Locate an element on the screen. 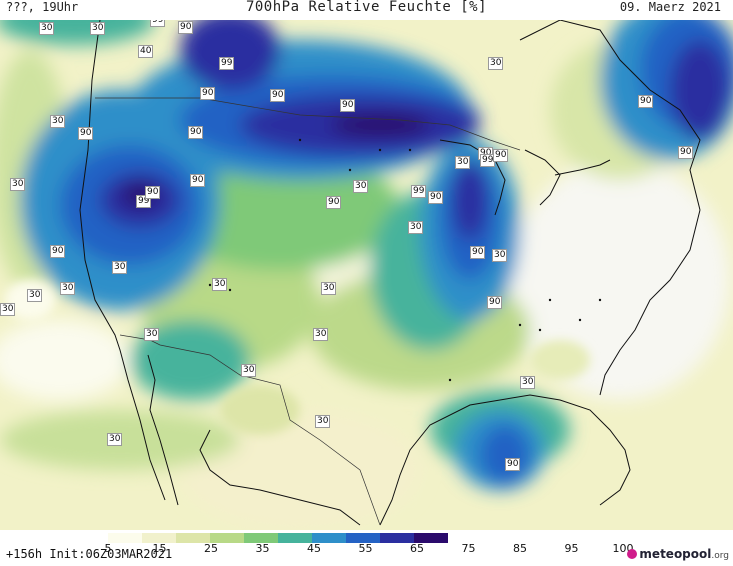  color-scale-tick: 65 is located at coordinates (417, 548).